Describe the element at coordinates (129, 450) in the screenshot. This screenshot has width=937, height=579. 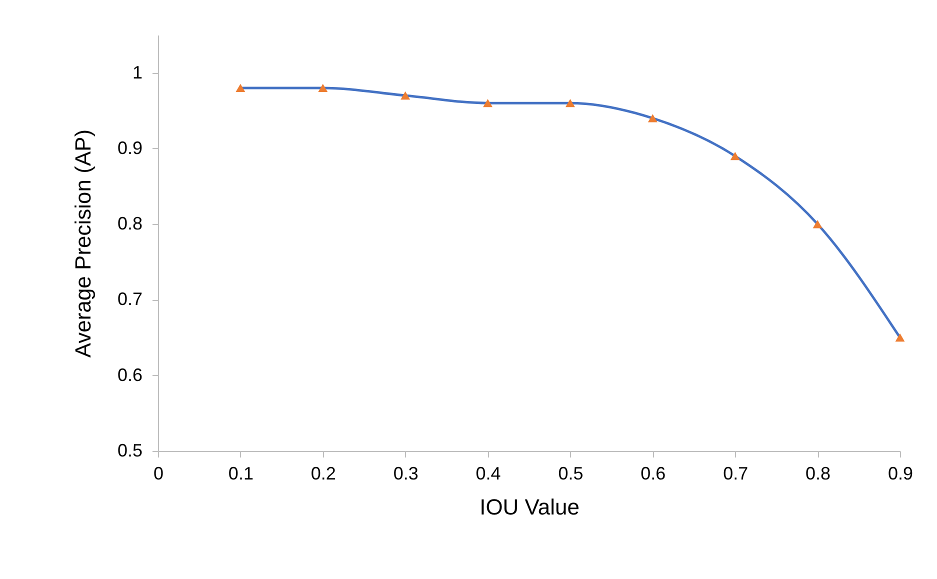
I see `y-tick-label: 0.5` at that location.